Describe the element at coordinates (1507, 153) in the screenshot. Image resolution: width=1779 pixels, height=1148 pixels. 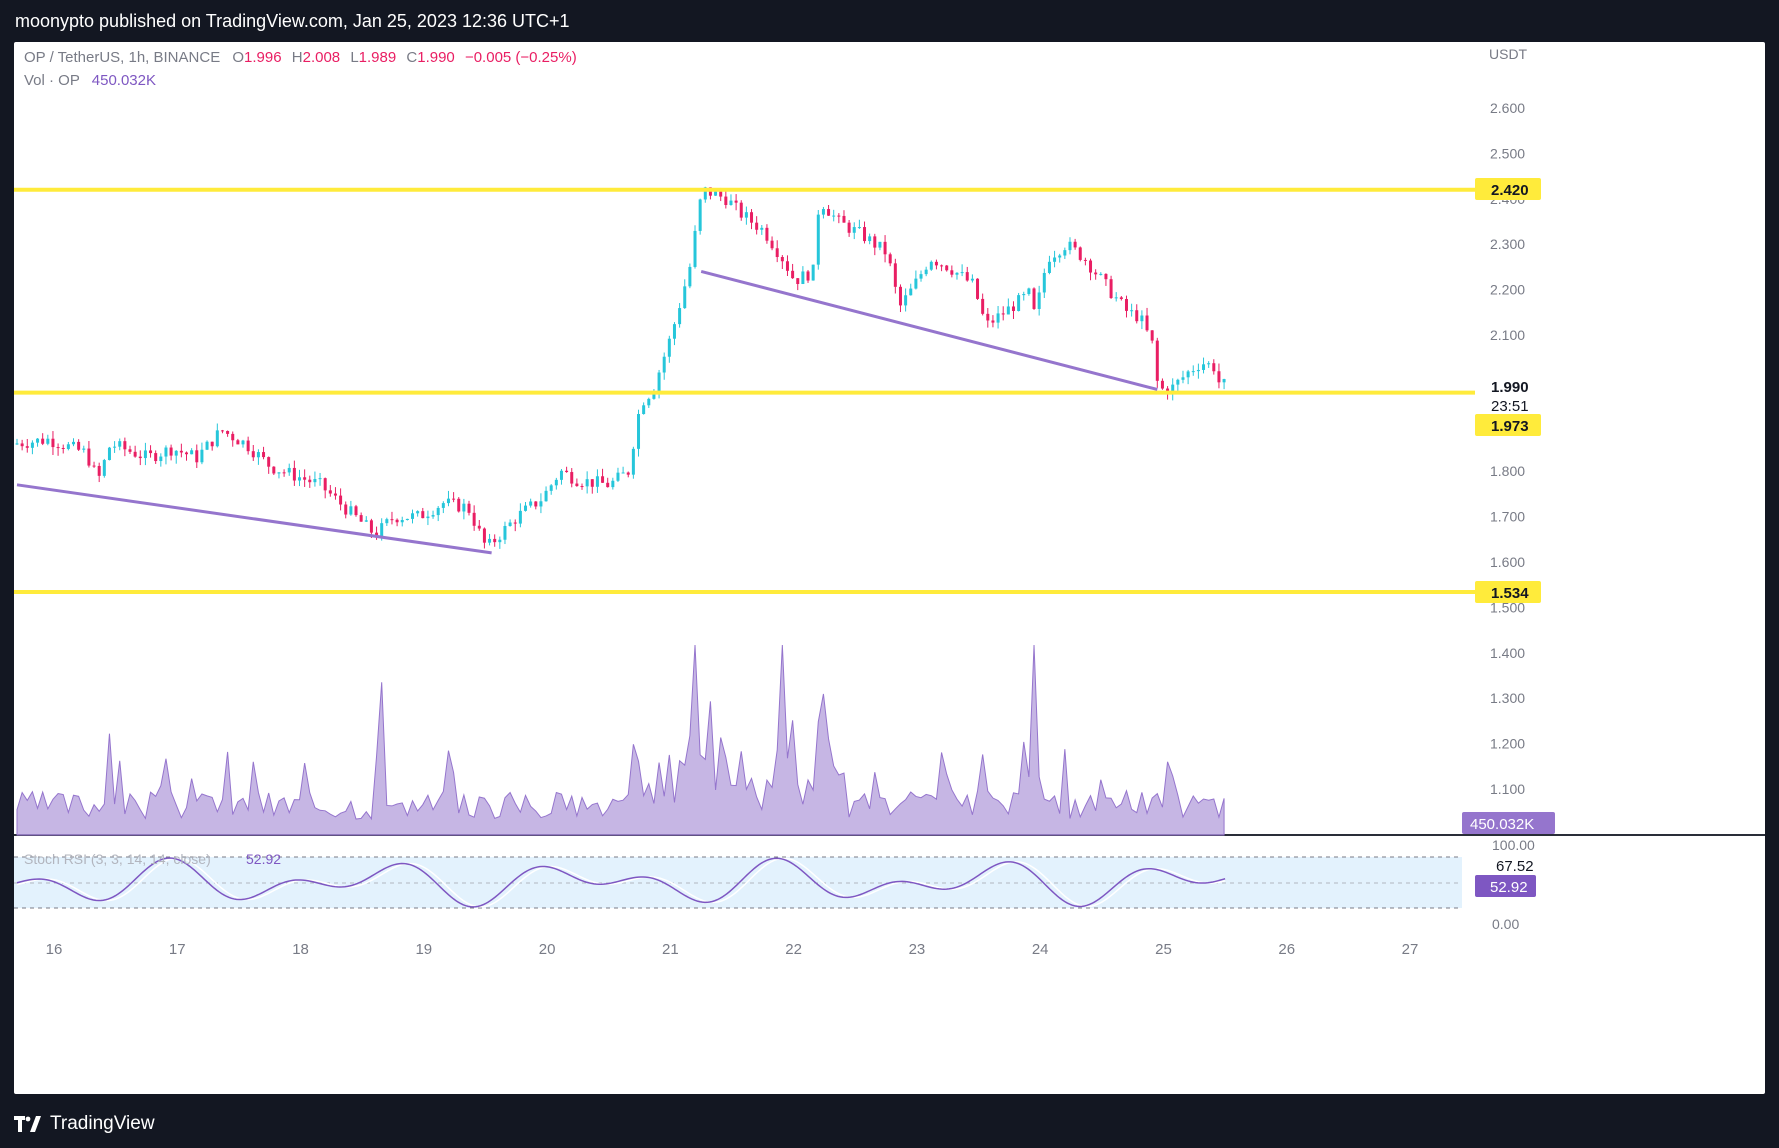
I see `price-tick: 2.500` at that location.